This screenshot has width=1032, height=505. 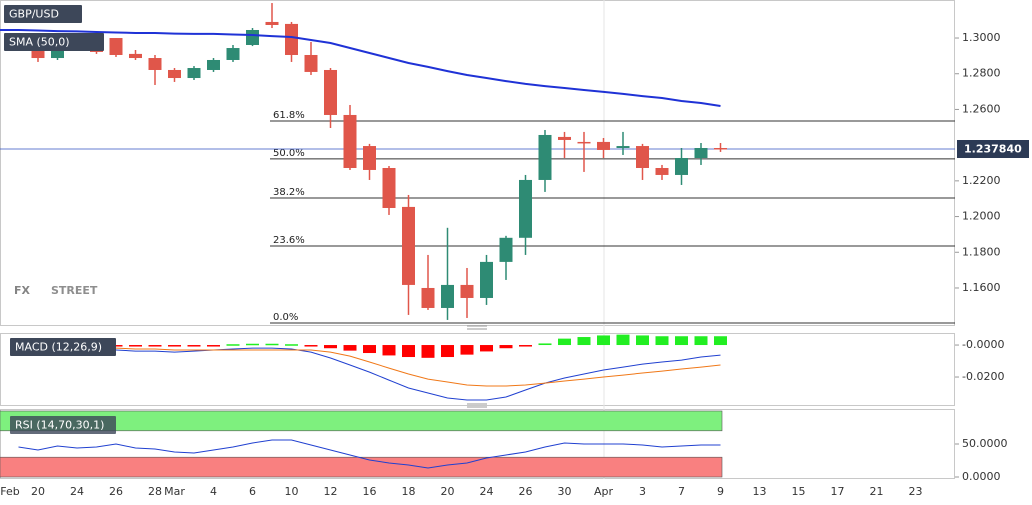 I want to click on x-tick-label: 23, so click(x=916, y=491).